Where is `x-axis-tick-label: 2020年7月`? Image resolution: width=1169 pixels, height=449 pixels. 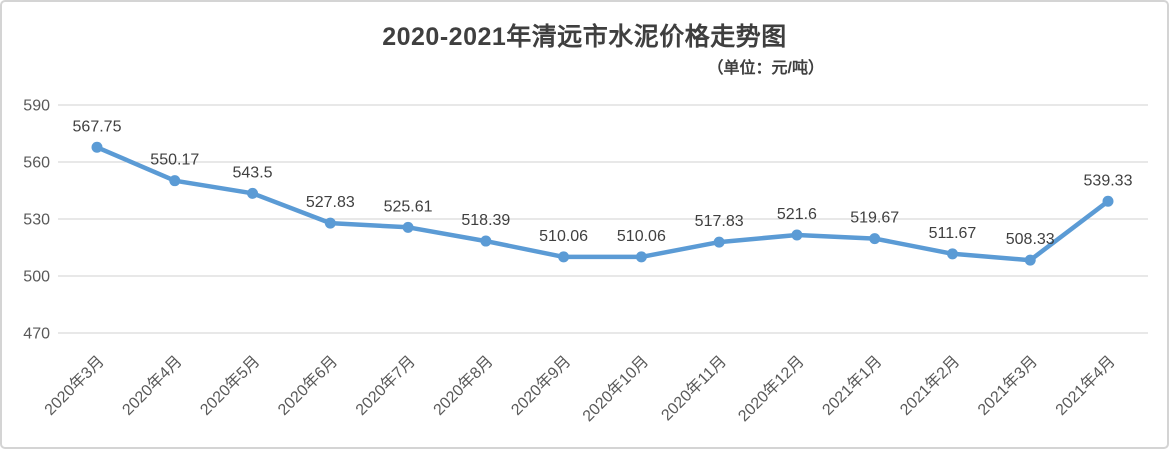 x-axis-tick-label: 2020年7月 is located at coordinates (385, 385).